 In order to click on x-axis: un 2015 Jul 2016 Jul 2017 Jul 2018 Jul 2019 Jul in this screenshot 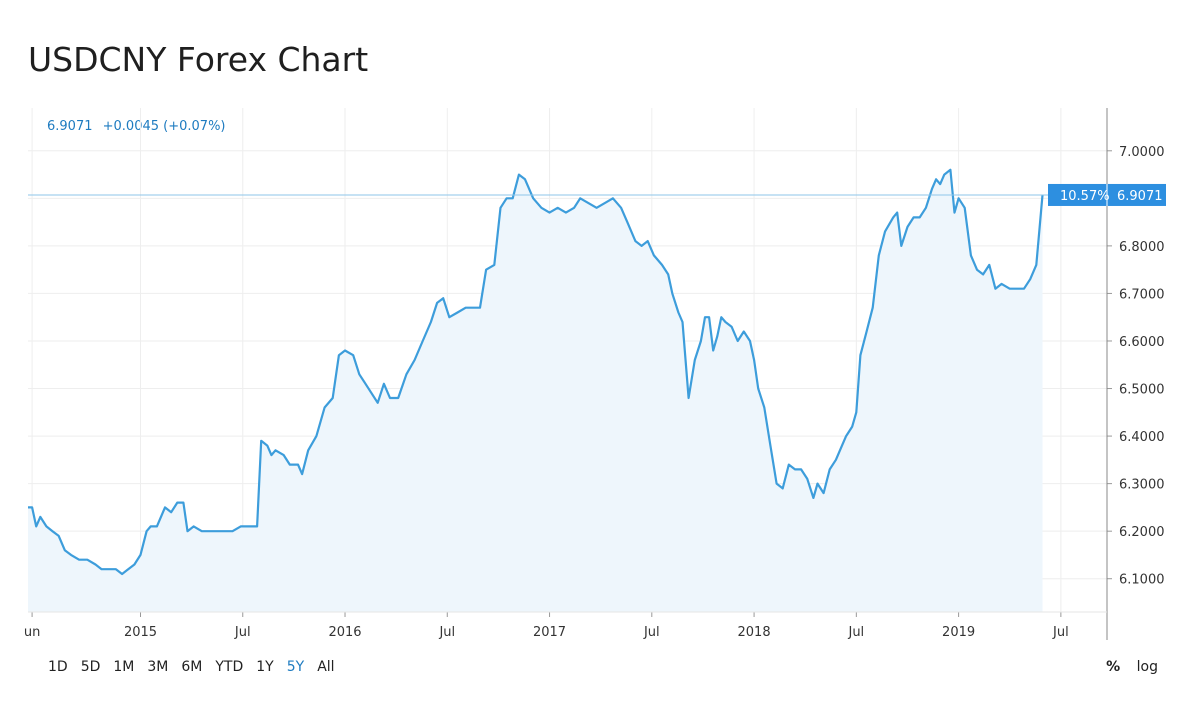, I will do `click(565, 625)`.